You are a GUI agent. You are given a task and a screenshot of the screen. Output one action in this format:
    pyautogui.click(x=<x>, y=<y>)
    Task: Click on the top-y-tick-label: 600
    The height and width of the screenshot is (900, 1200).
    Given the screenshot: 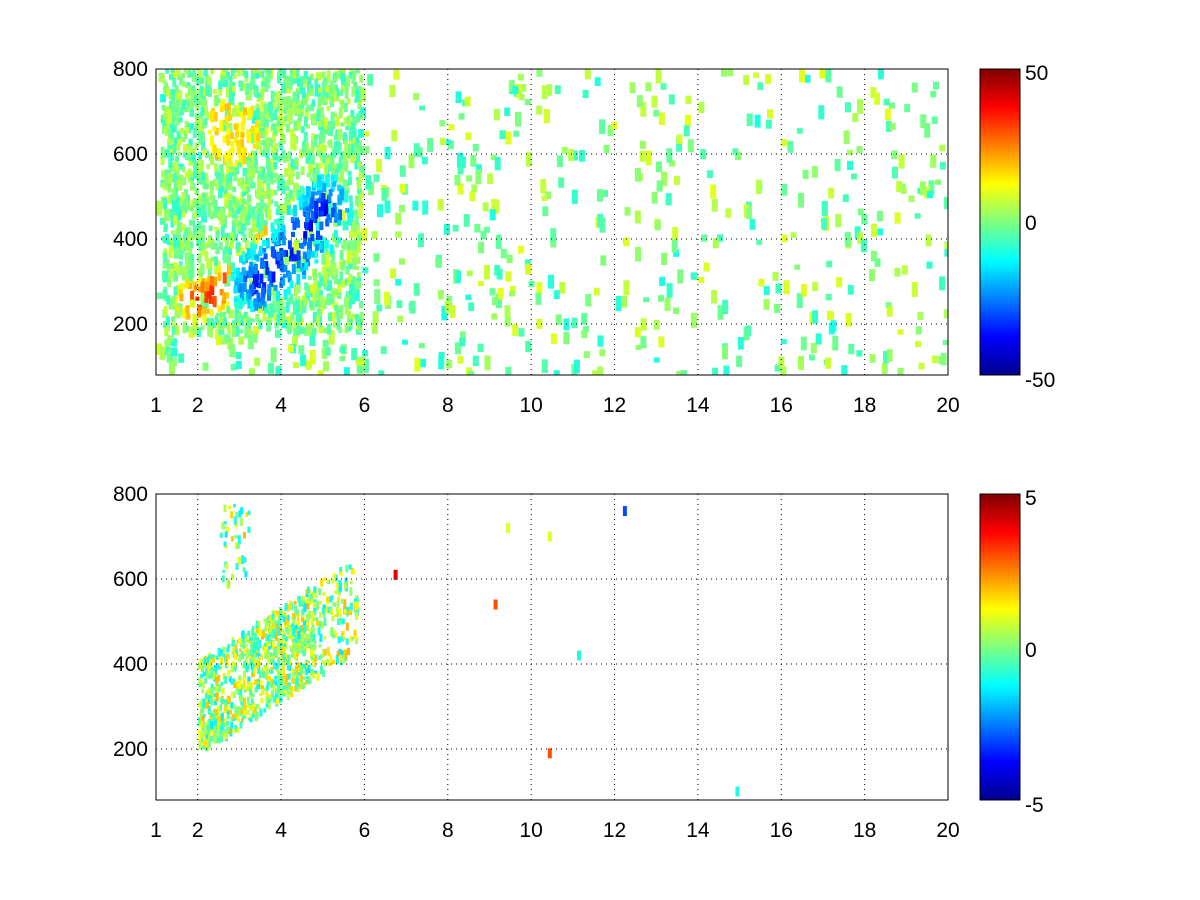 What is the action you would take?
    pyautogui.click(x=130, y=154)
    